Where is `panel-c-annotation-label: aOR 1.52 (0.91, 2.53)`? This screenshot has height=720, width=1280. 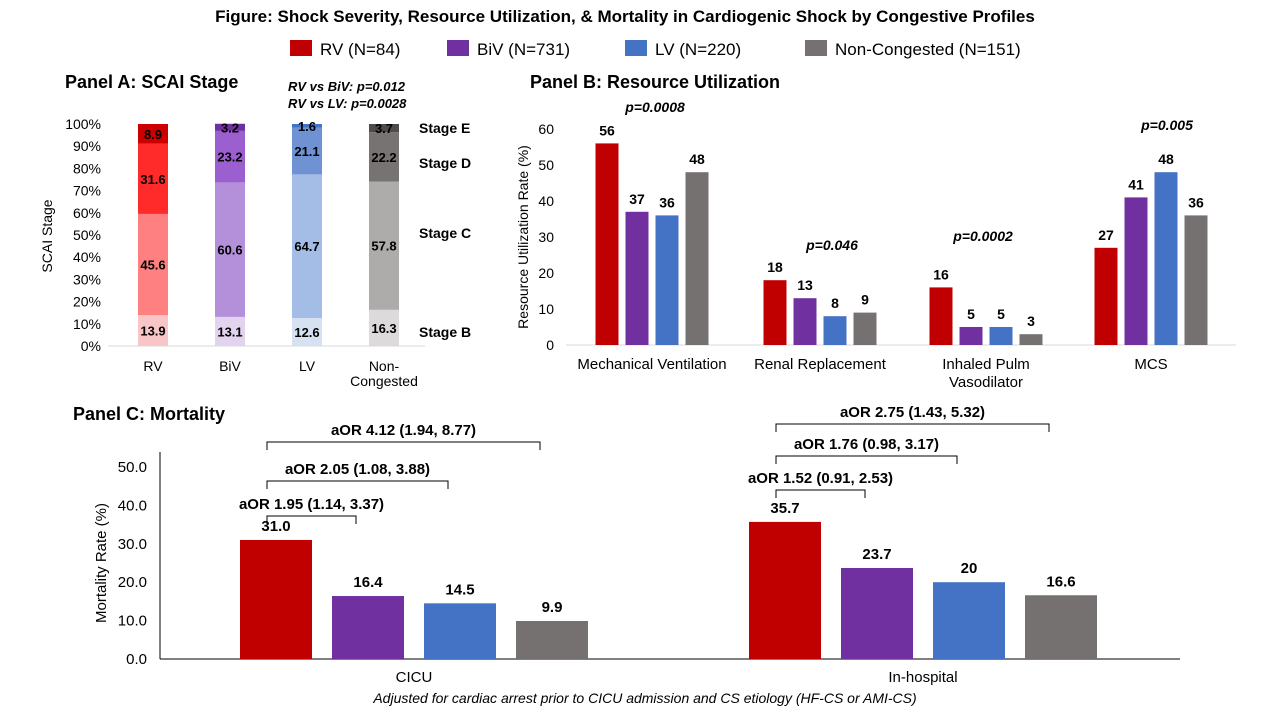 panel-c-annotation-label: aOR 1.52 (0.91, 2.53) is located at coordinates (820, 478).